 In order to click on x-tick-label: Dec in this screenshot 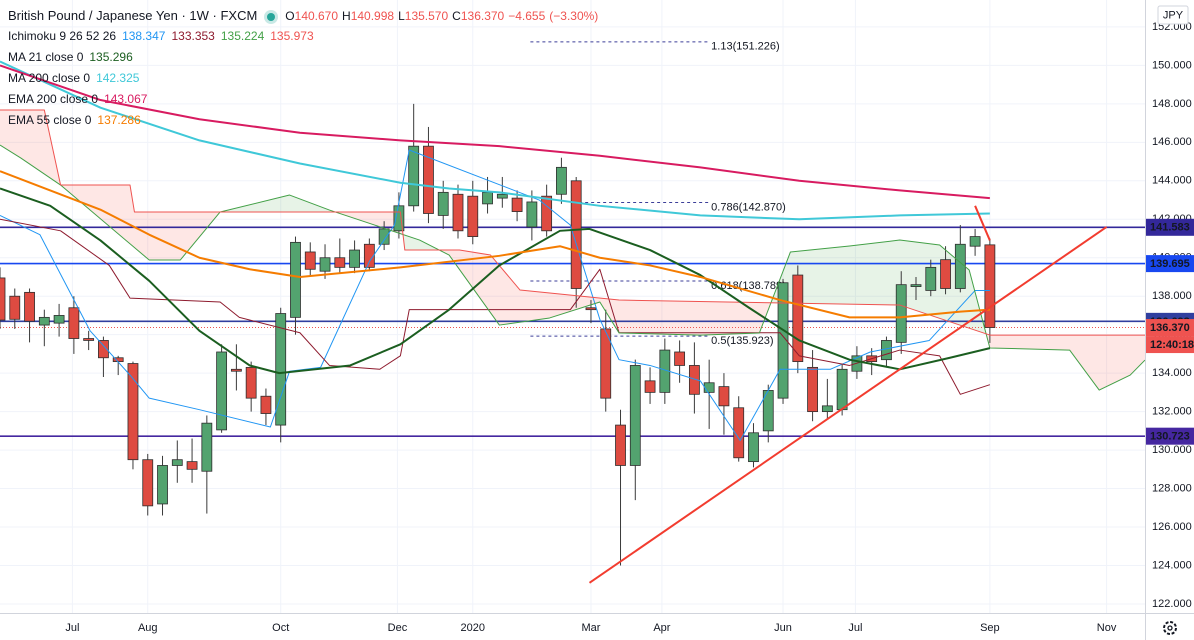, I will do `click(398, 628)`.